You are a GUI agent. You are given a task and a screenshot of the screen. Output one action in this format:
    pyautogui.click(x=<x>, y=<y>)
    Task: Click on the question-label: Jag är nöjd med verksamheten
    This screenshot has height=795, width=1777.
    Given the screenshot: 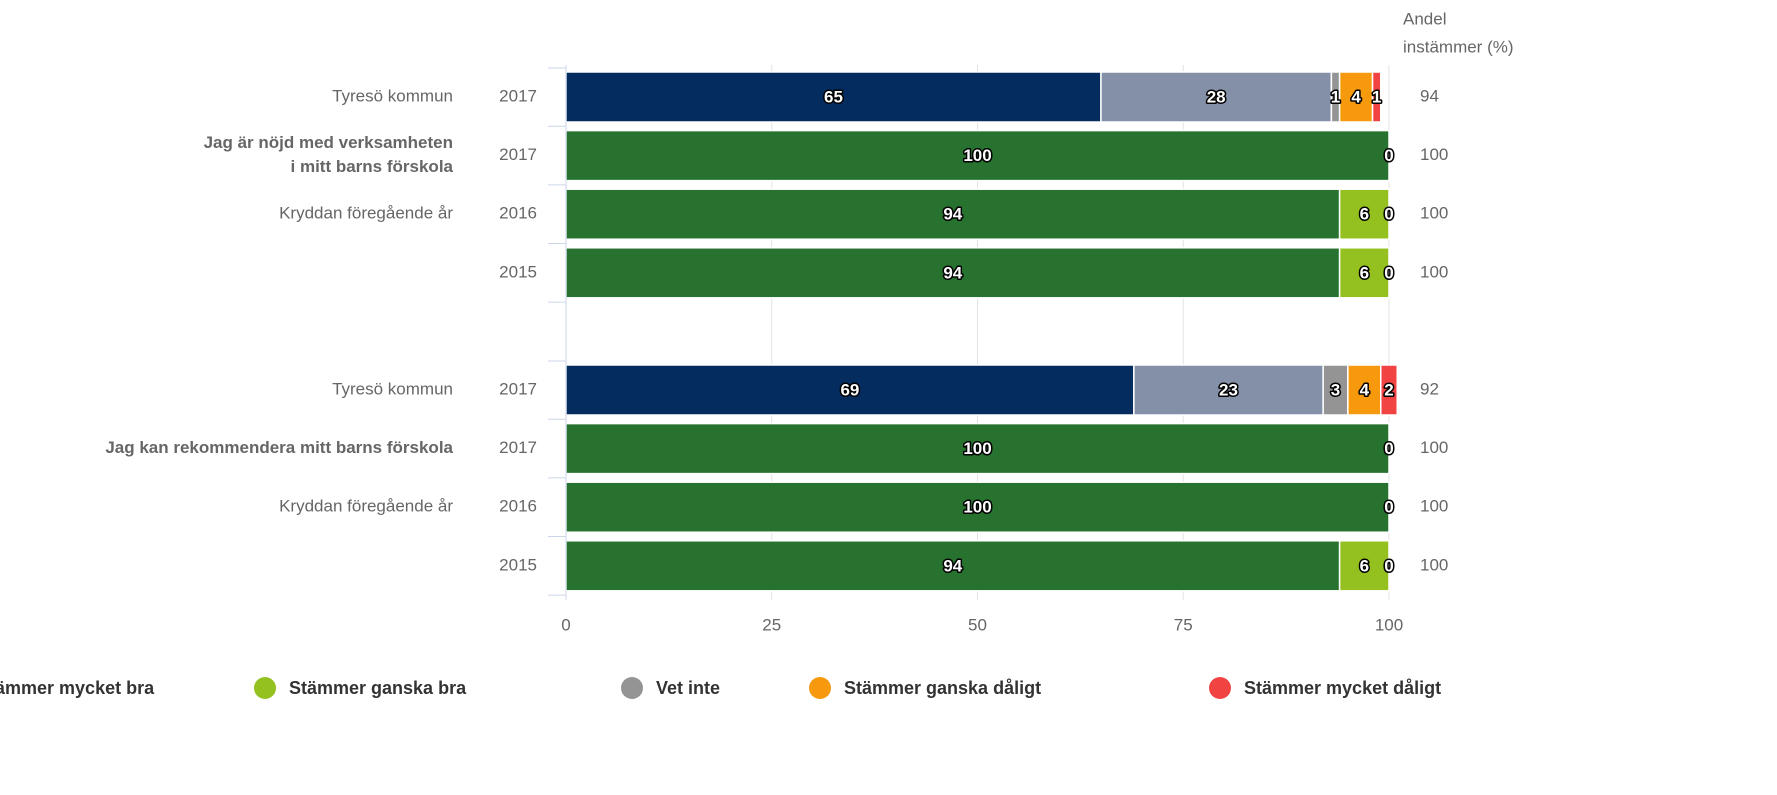 What is the action you would take?
    pyautogui.click(x=328, y=142)
    